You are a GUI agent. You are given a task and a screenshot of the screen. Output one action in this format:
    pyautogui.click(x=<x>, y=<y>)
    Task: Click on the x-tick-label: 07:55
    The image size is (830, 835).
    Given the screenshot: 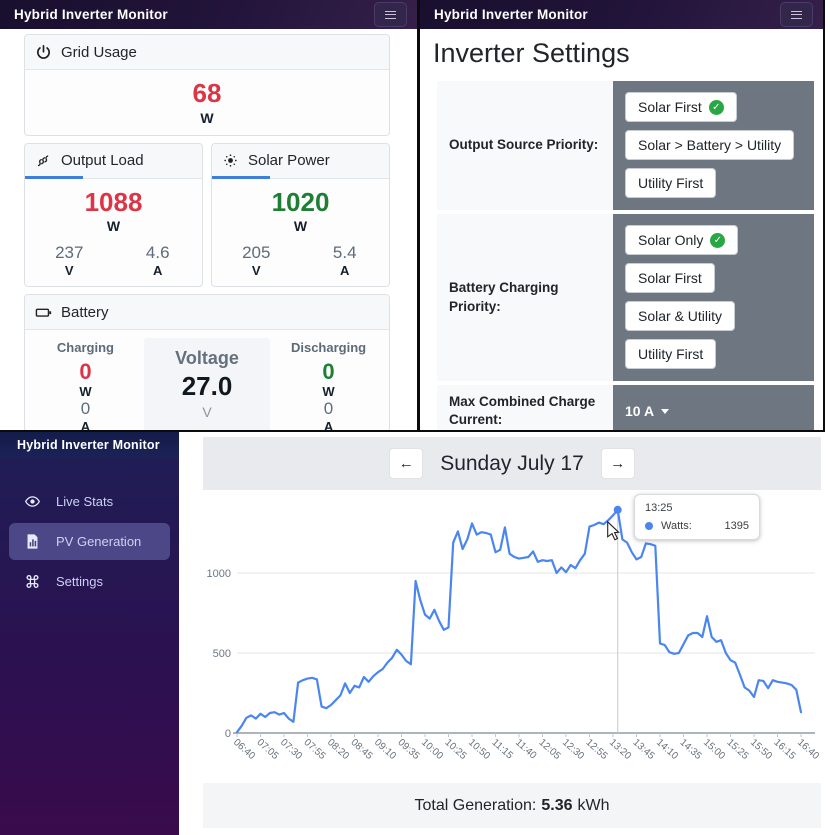 What is the action you would take?
    pyautogui.click(x=314, y=749)
    